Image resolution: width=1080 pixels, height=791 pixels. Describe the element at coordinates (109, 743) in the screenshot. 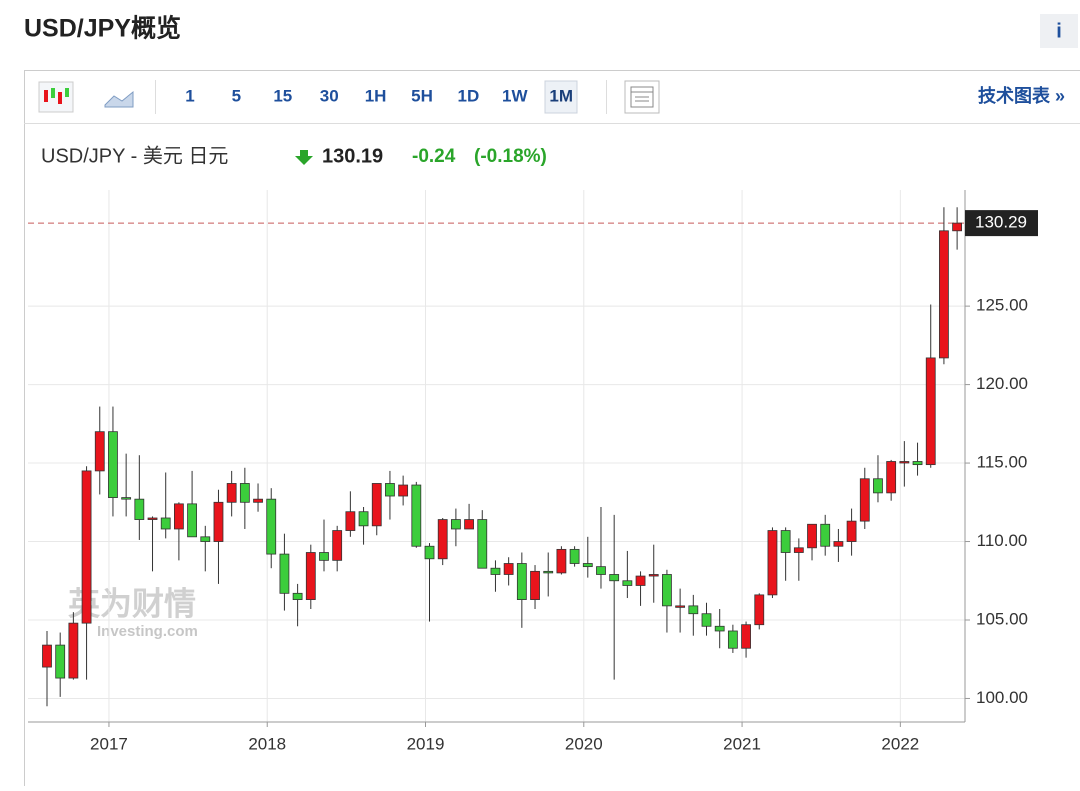

I see `x-tick-label: 2017` at that location.